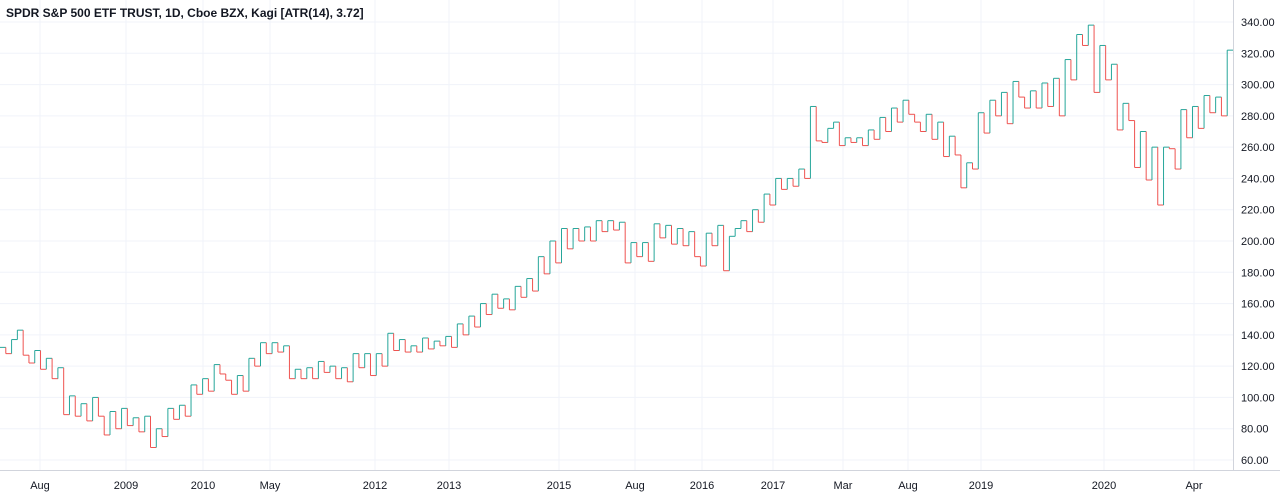 This screenshot has width=1280, height=501. What do you see at coordinates (981, 486) in the screenshot?
I see `x-tick-label: 2019` at bounding box center [981, 486].